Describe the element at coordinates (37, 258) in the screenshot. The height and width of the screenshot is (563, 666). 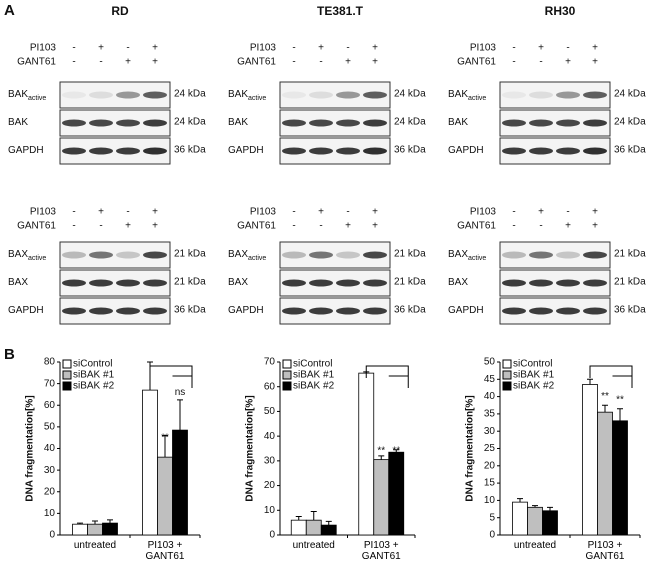
I see `row-label-subscript: active` at that location.